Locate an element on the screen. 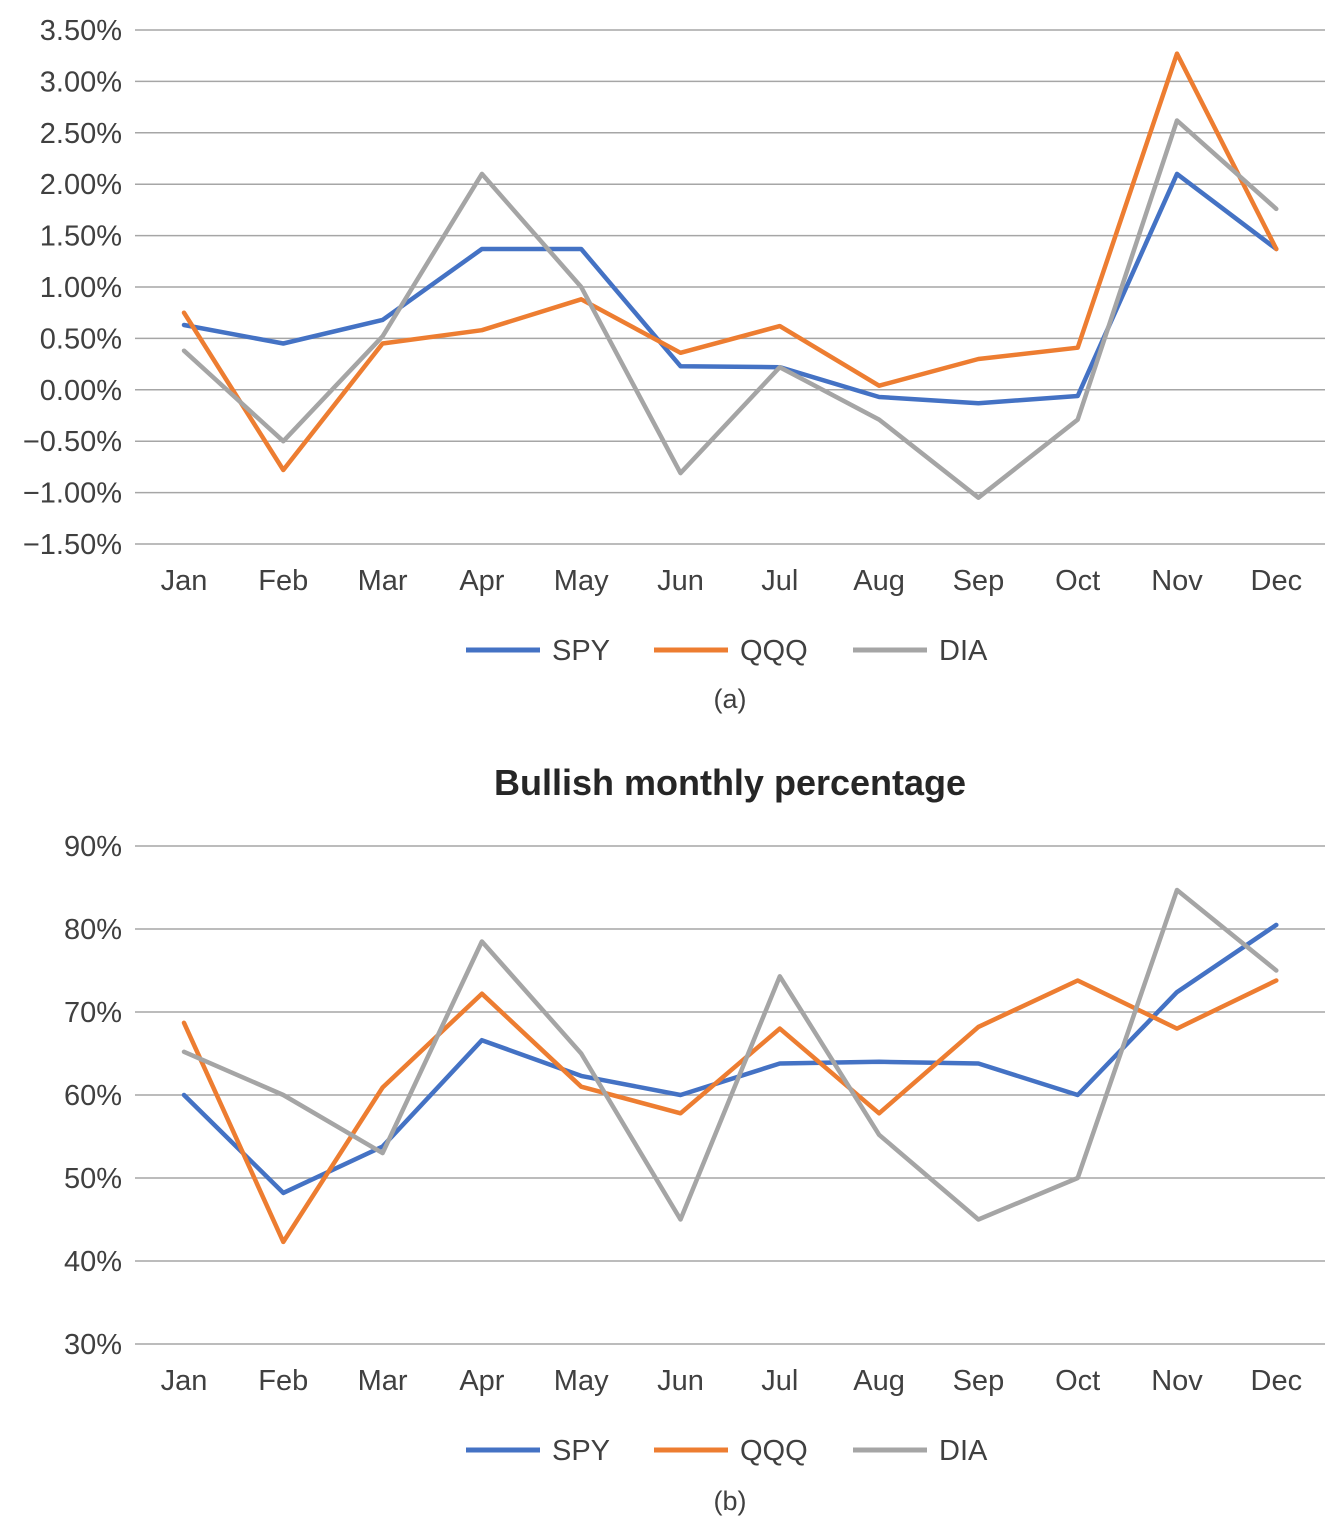 This screenshot has height=1531, width=1327. y-tick-label: 30% is located at coordinates (93, 1345).